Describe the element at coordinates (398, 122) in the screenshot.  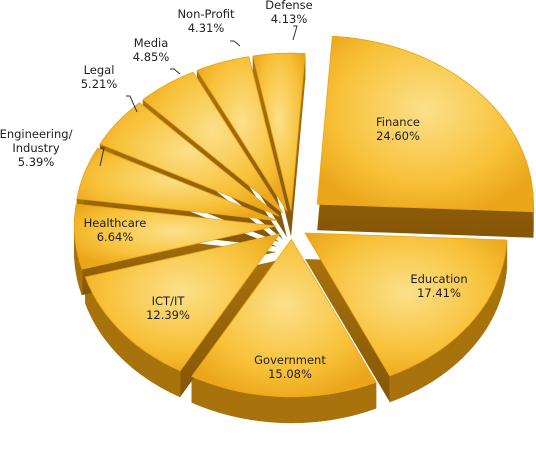
I see `slice-label-text: Finance` at that location.